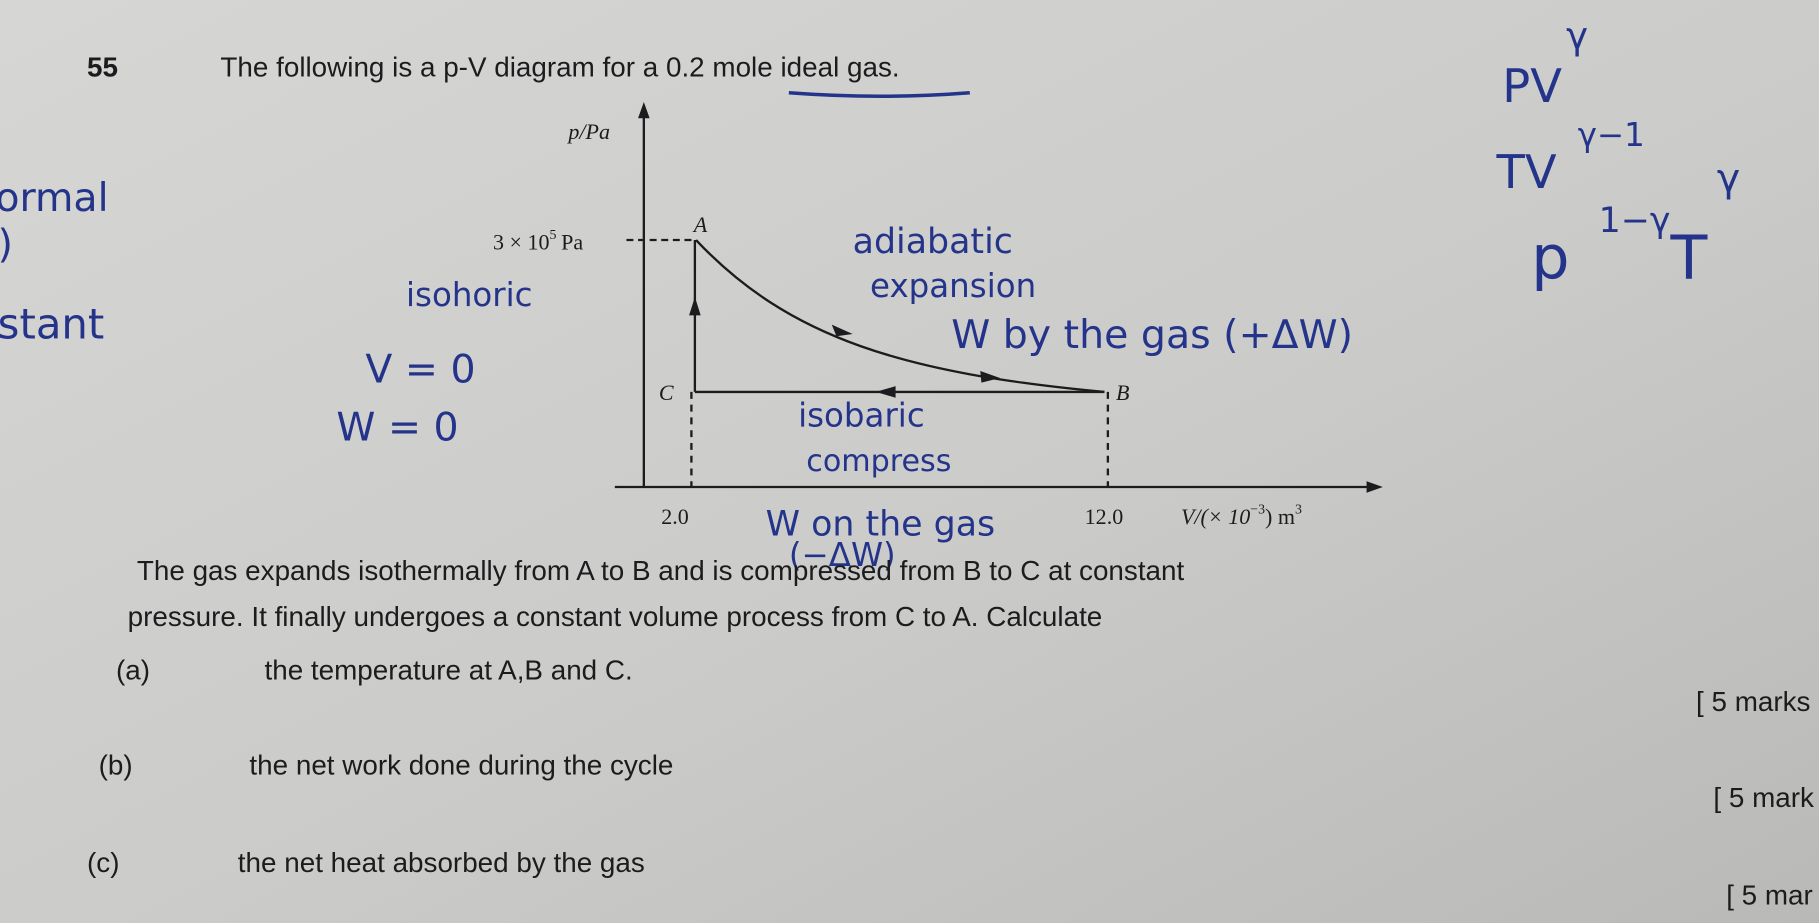 The image size is (1819, 923). Describe the element at coordinates (102, 67) in the screenshot. I see `question-number: 55` at that location.